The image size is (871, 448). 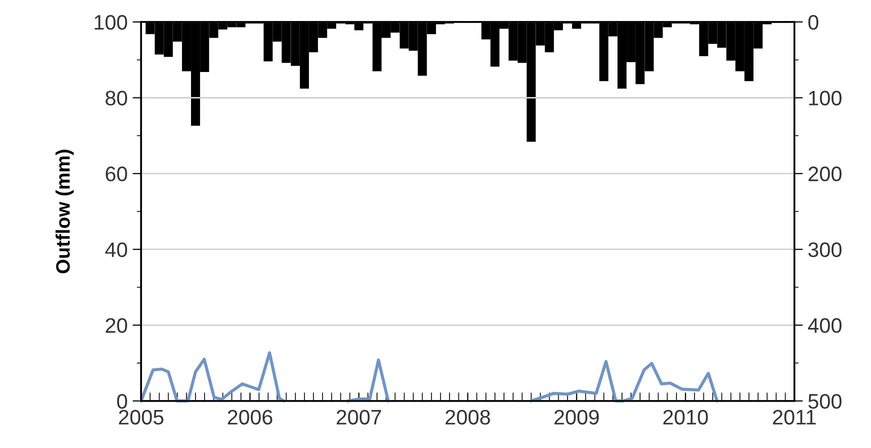 What do you see at coordinates (116, 250) in the screenshot?
I see `y-tick-label: 40` at bounding box center [116, 250].